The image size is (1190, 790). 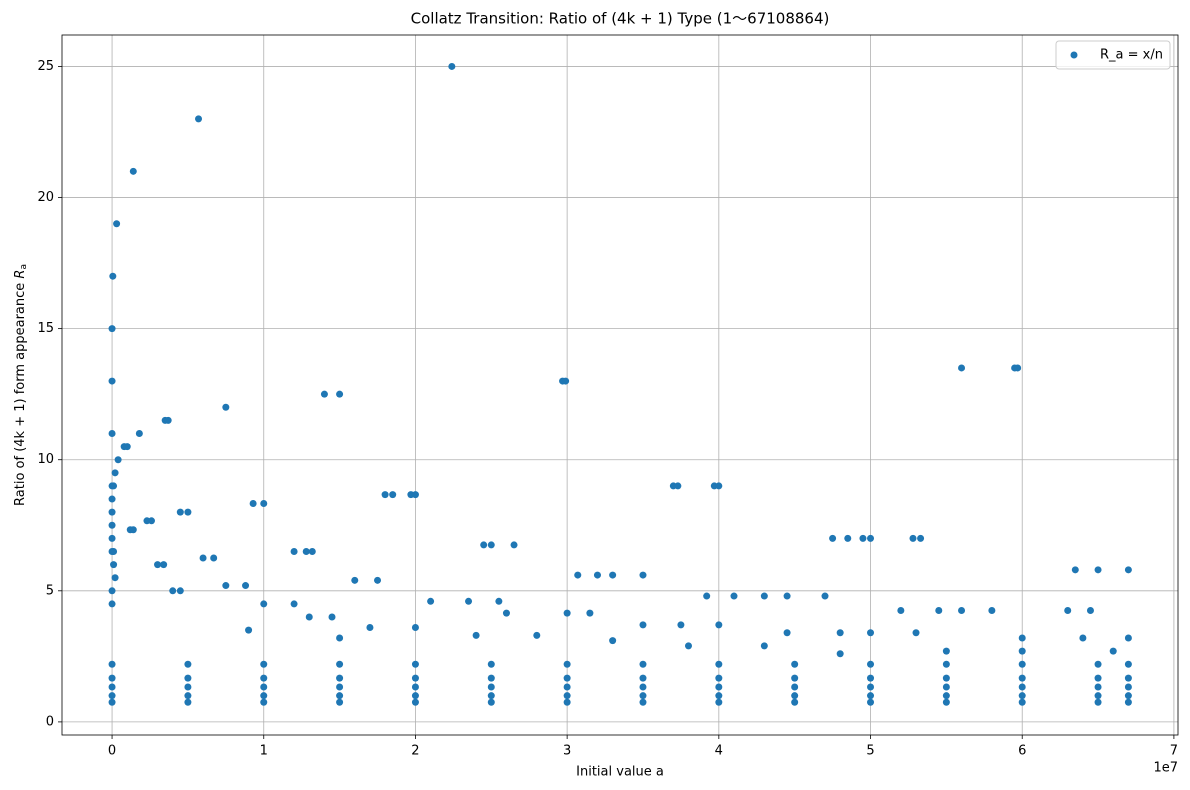 I want to click on x-tick-label: 1, so click(x=264, y=751).